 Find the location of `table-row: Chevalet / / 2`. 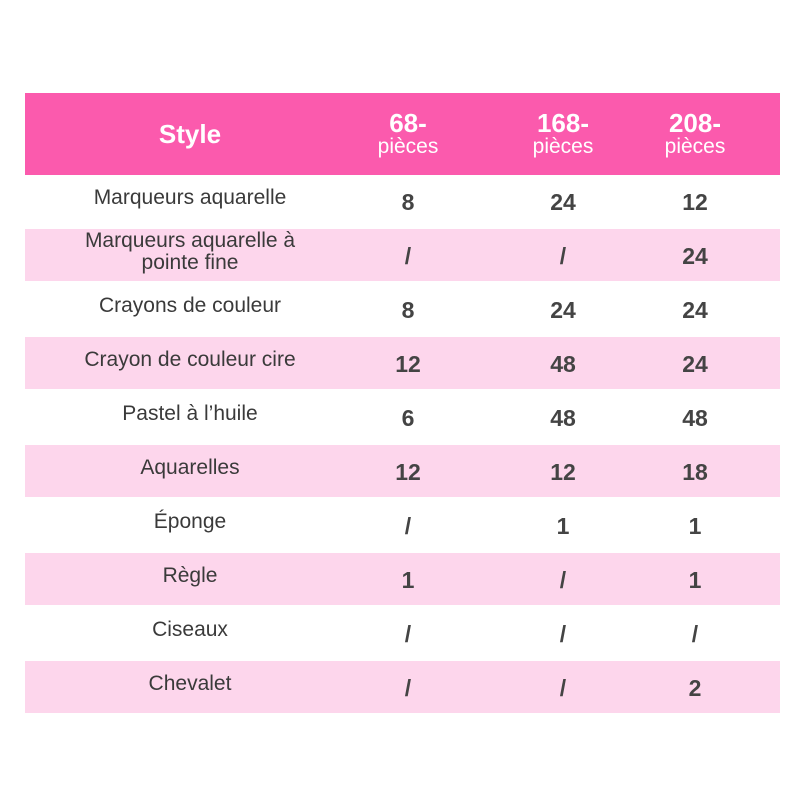

table-row: Chevalet / / 2 is located at coordinates (402, 687).